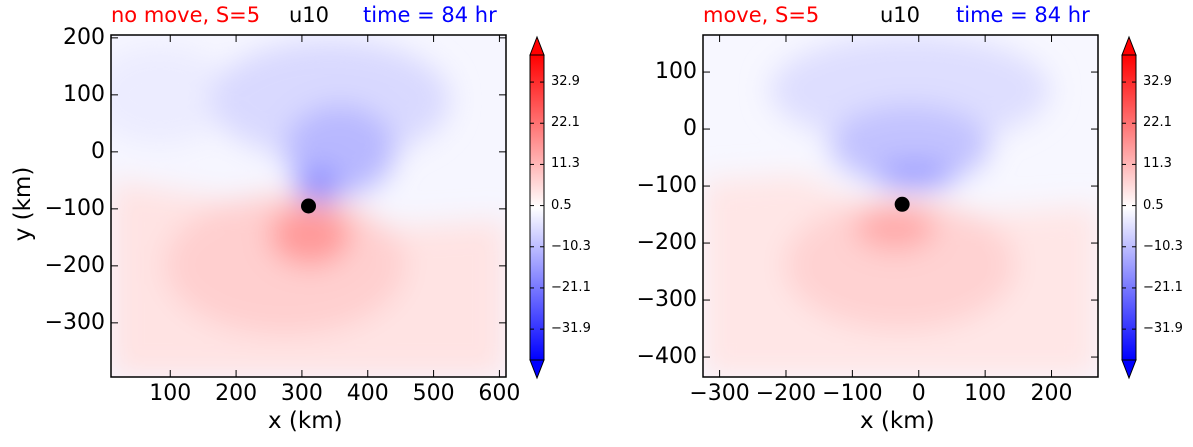 This screenshot has height=447, width=1193. What do you see at coordinates (1051, 393) in the screenshot?
I see `panel-2-xtick-label: 200` at bounding box center [1051, 393].